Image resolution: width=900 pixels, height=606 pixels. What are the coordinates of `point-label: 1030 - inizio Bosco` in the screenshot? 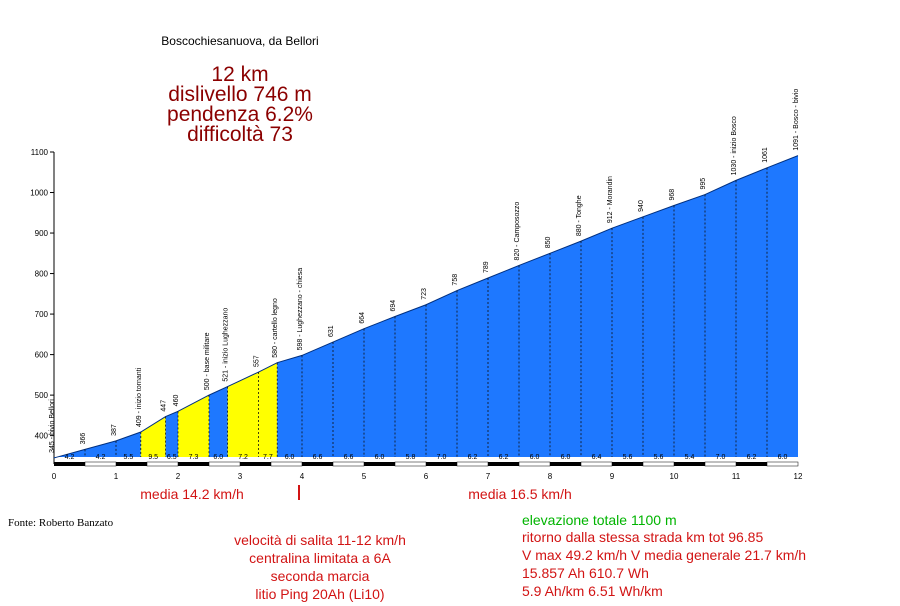 It's located at (734, 145).